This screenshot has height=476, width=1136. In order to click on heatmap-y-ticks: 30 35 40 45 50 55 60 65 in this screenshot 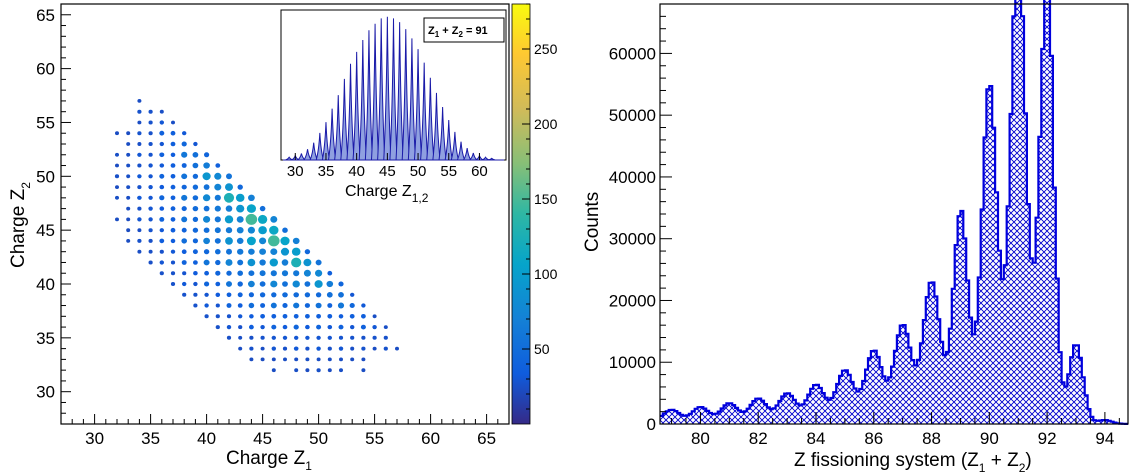, I will do `click(53, 210)`.